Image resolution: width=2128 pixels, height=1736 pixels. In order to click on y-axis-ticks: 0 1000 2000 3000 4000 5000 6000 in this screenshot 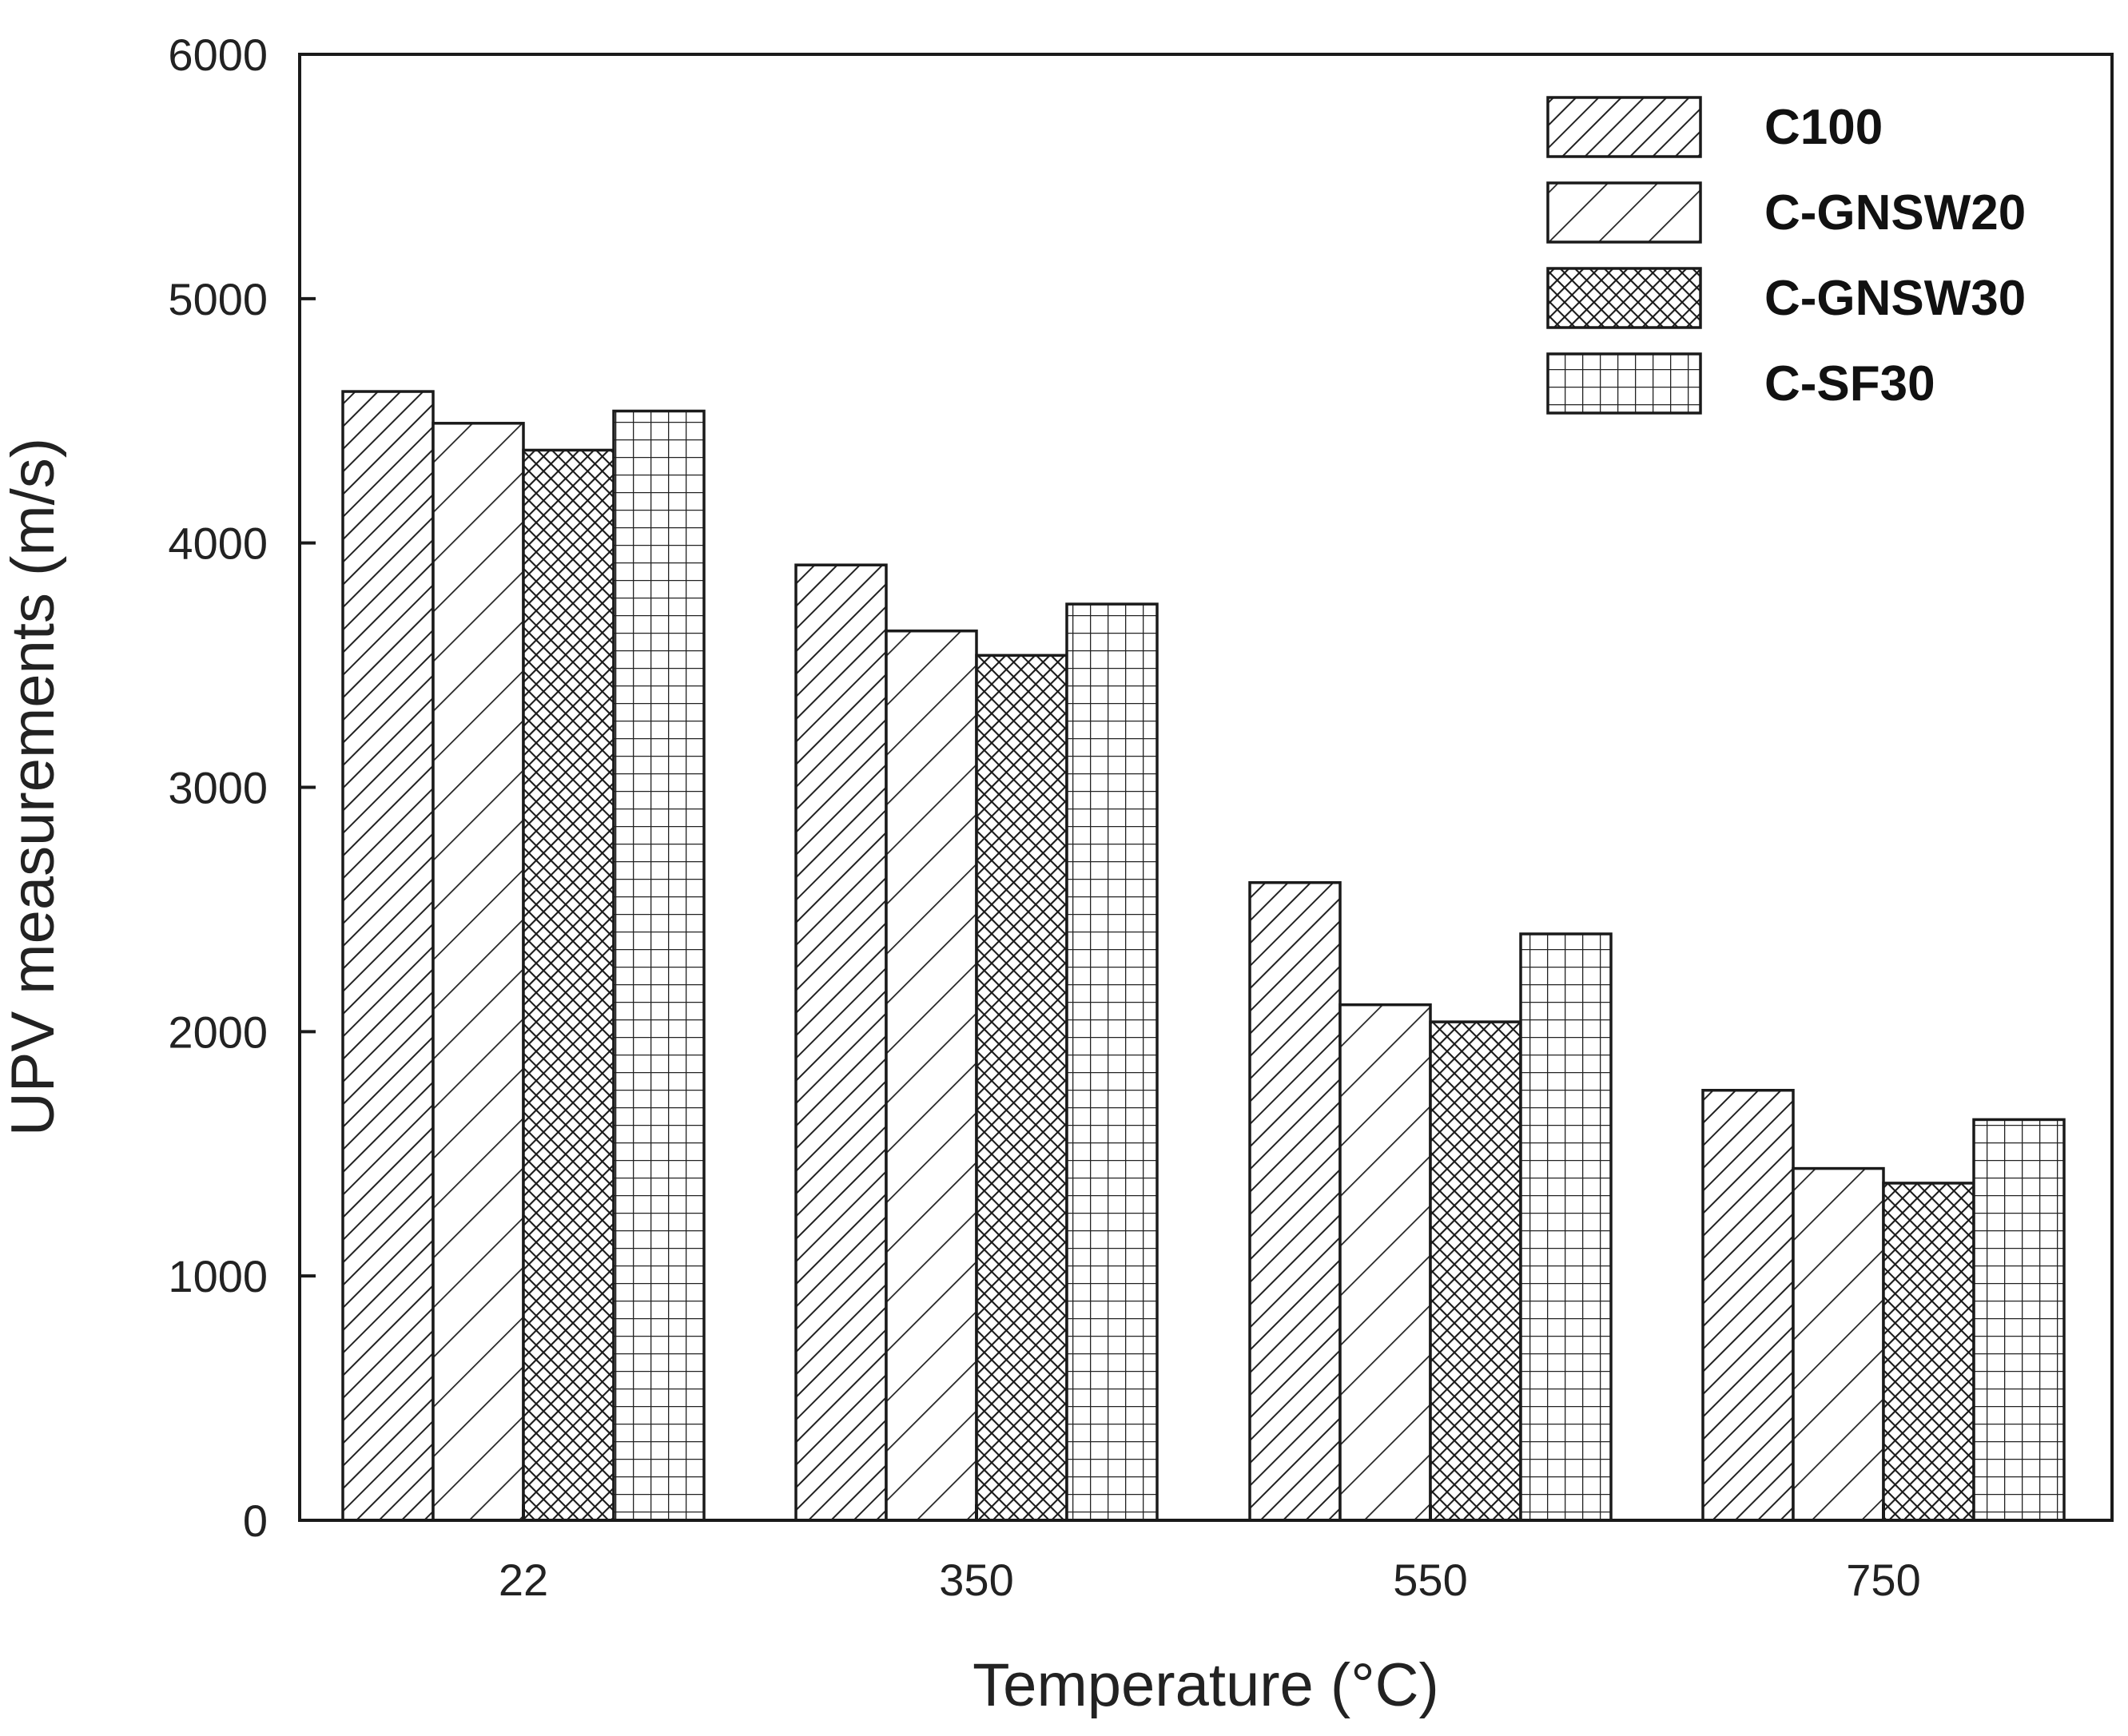, I will do `click(242, 788)`.